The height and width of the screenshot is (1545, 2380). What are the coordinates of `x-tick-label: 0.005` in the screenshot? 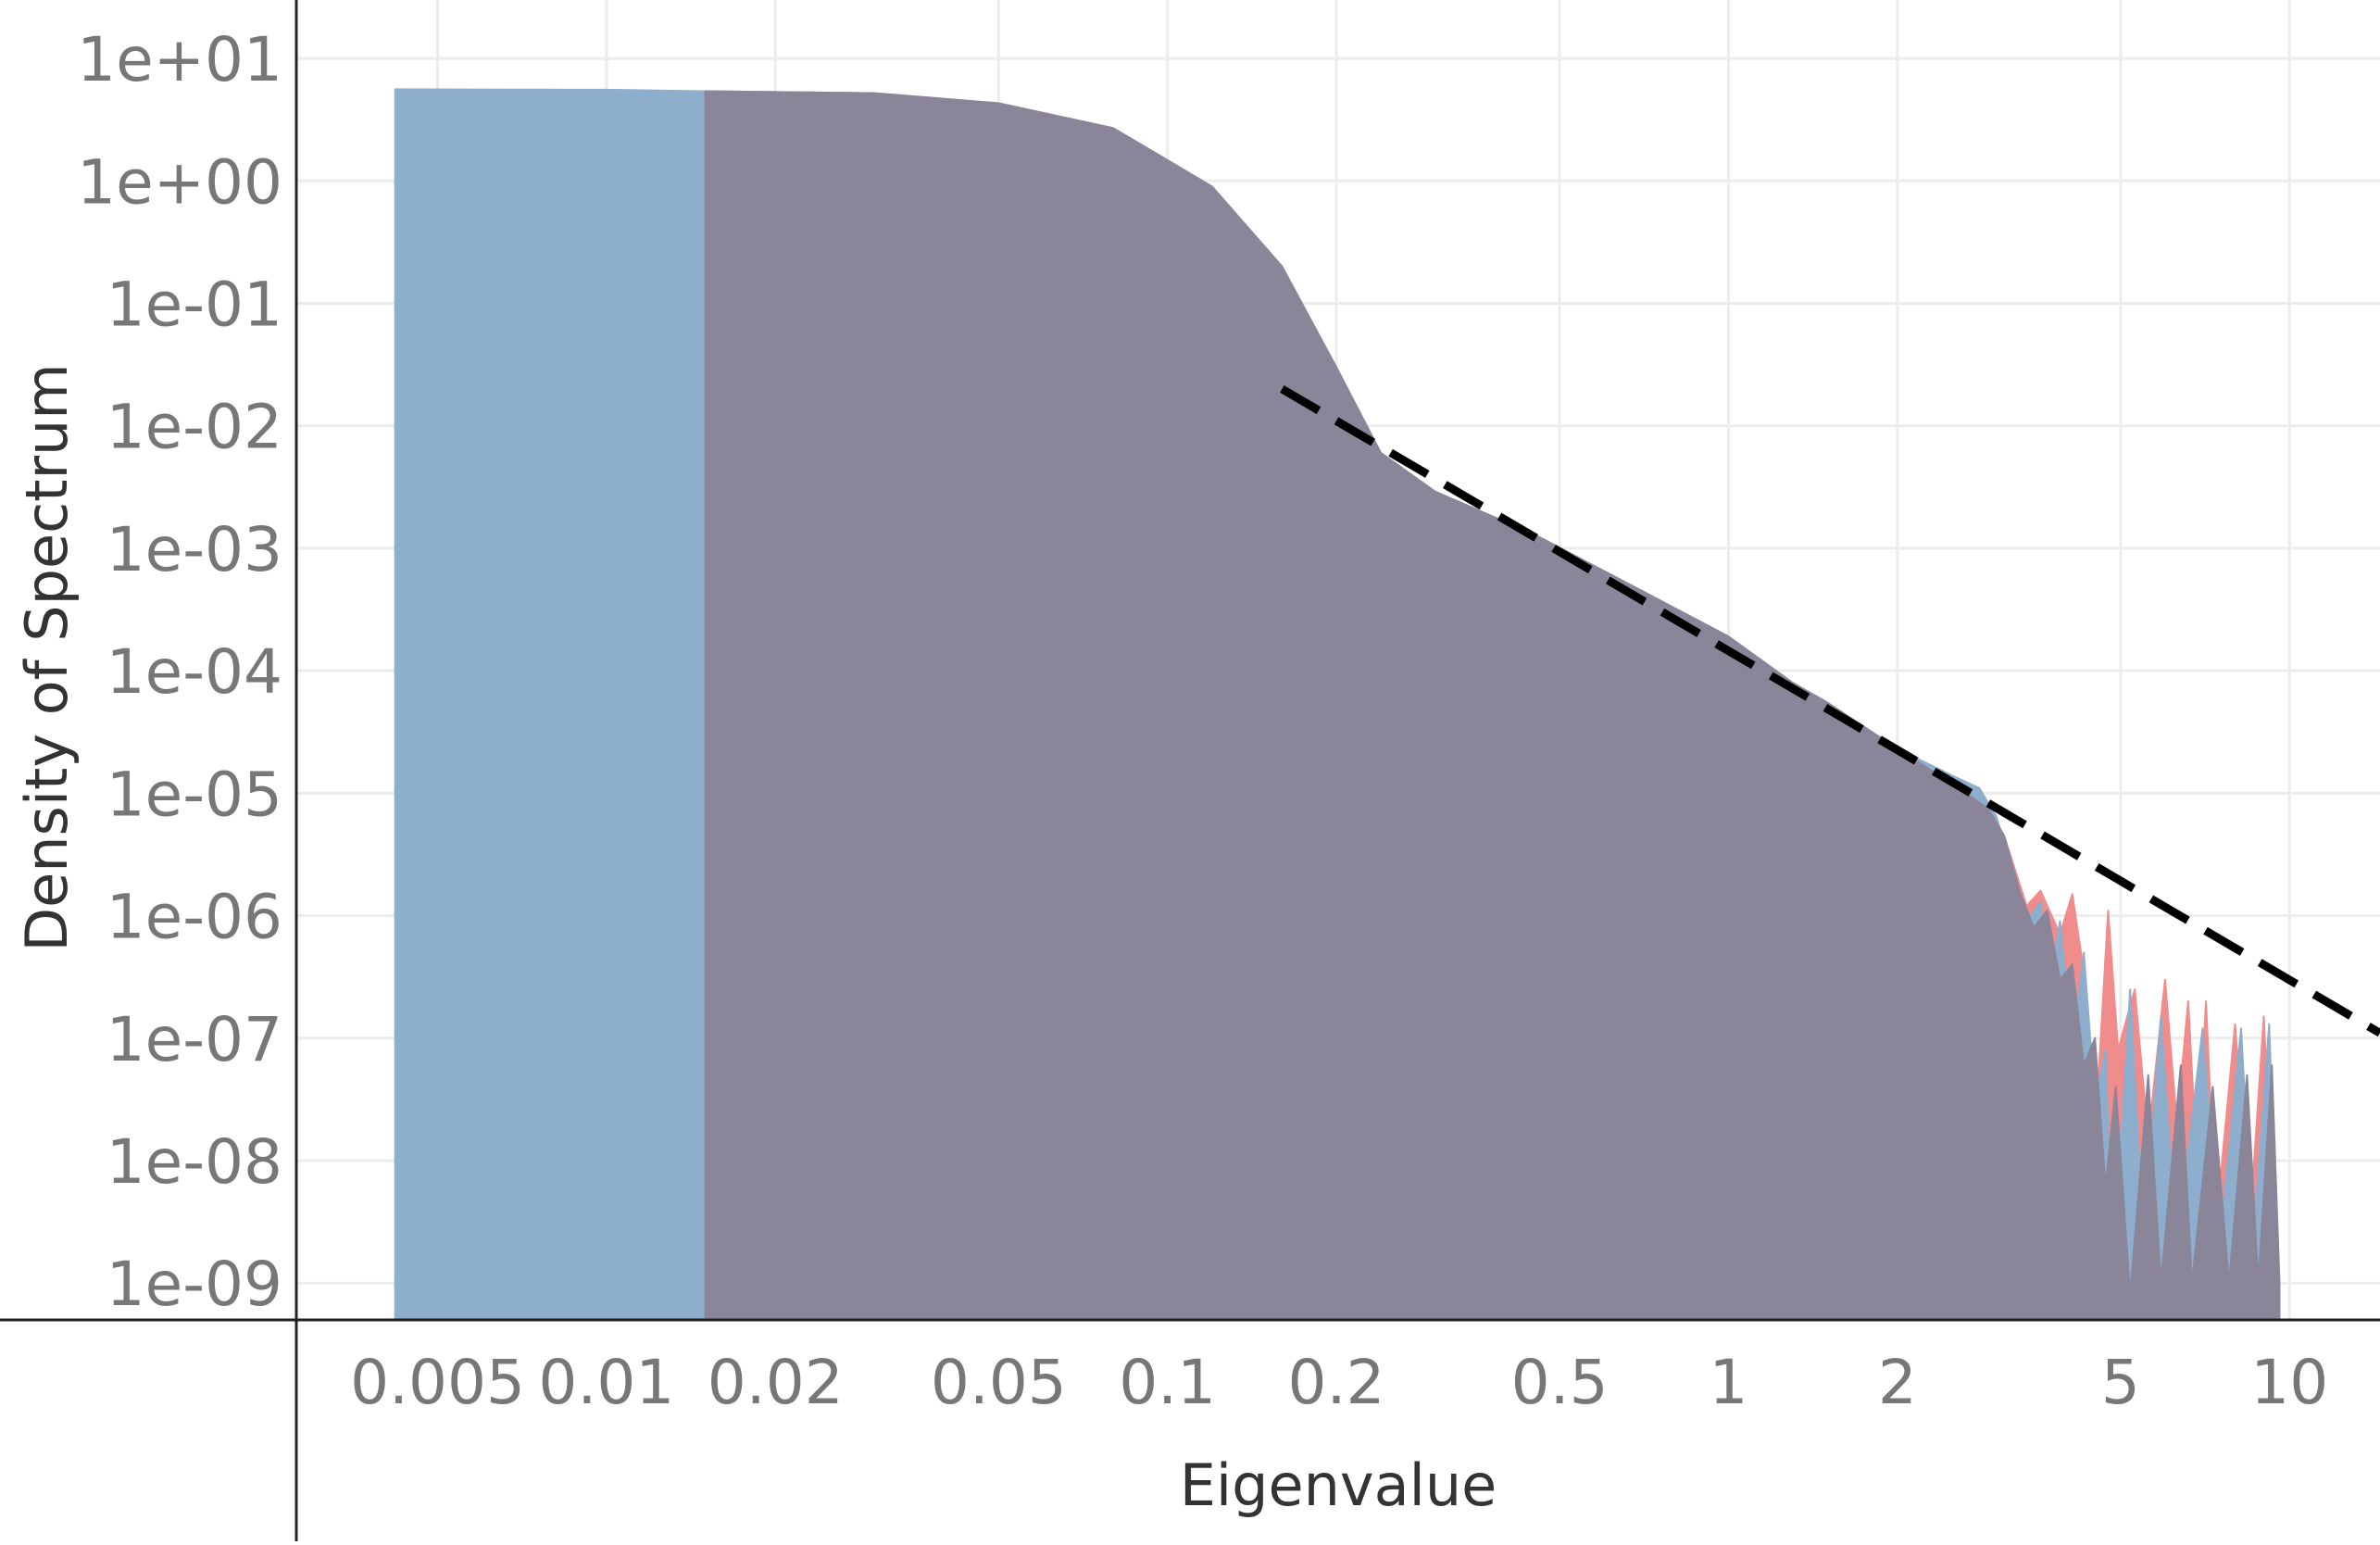 It's located at (437, 1382).